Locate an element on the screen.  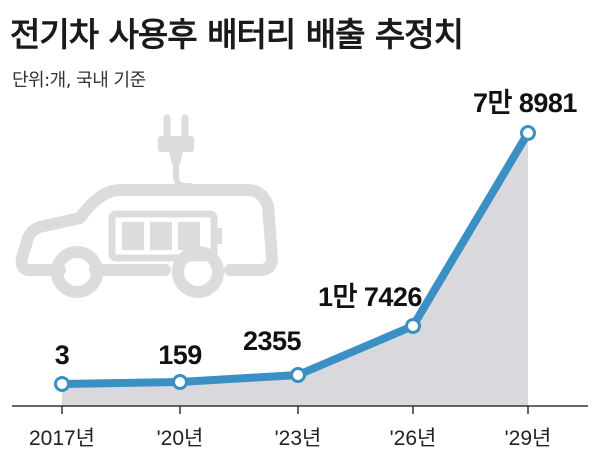
battery-icon is located at coordinates (165, 236).